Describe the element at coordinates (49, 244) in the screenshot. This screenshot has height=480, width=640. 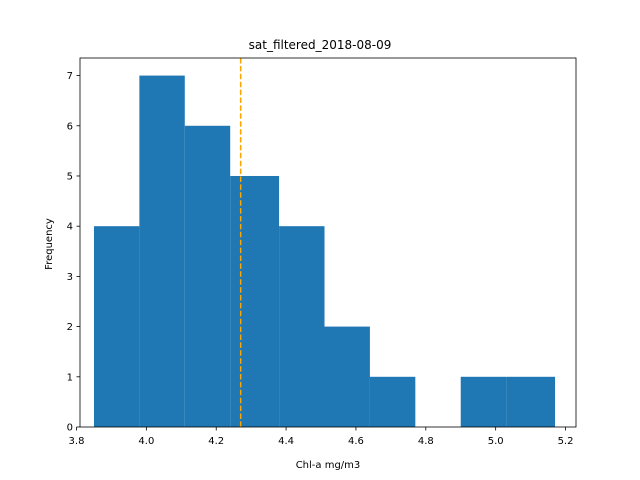
I see `y-axis-label: Frequency` at that location.